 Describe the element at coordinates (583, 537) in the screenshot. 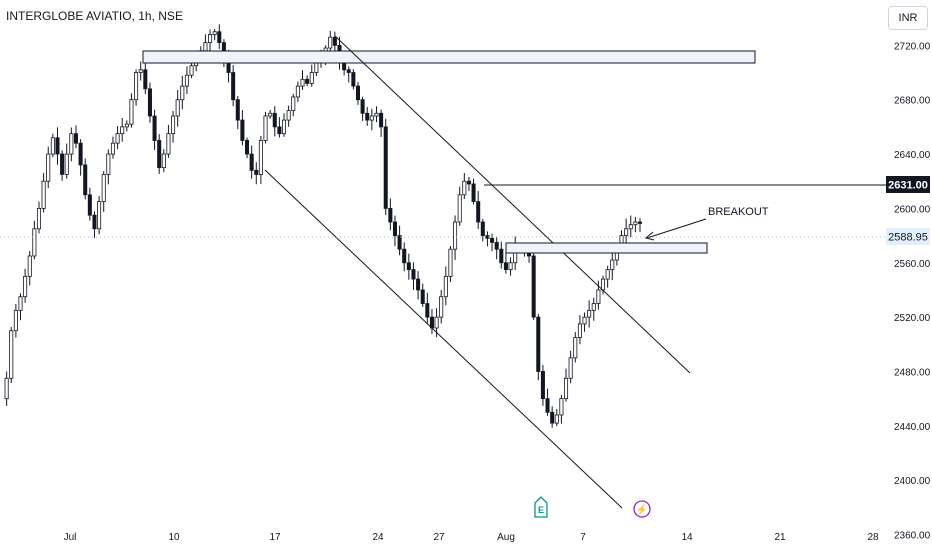

I see `x-tick-label: 7` at that location.